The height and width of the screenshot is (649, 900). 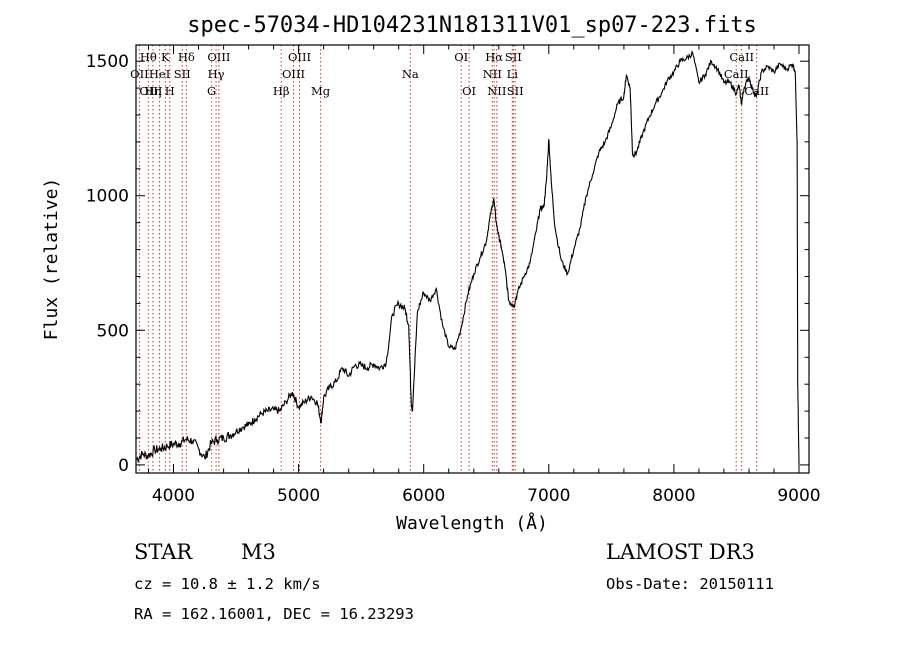 What do you see at coordinates (113, 331) in the screenshot?
I see `y-tick-label-500: 500` at bounding box center [113, 331].